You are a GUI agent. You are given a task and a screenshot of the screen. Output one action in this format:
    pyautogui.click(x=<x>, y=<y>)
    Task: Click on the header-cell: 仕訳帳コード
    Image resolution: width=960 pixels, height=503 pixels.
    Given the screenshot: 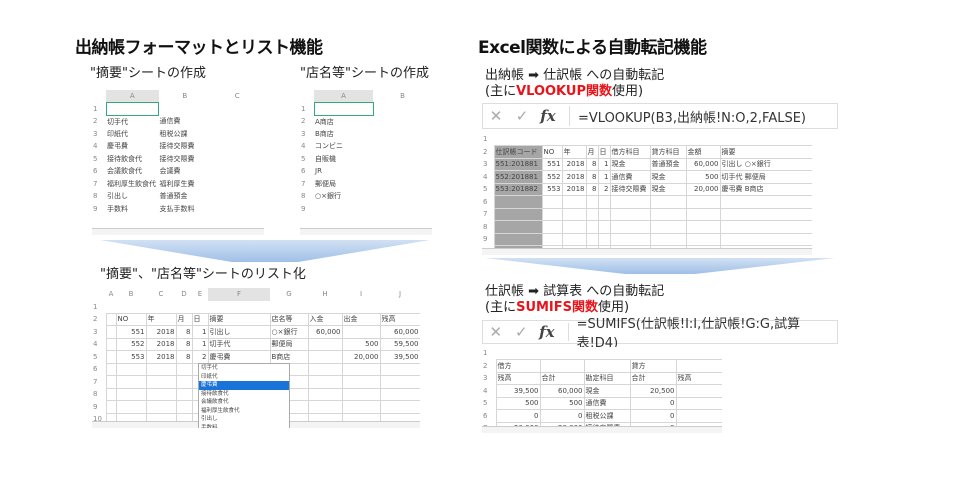 What is the action you would take?
    pyautogui.click(x=518, y=152)
    